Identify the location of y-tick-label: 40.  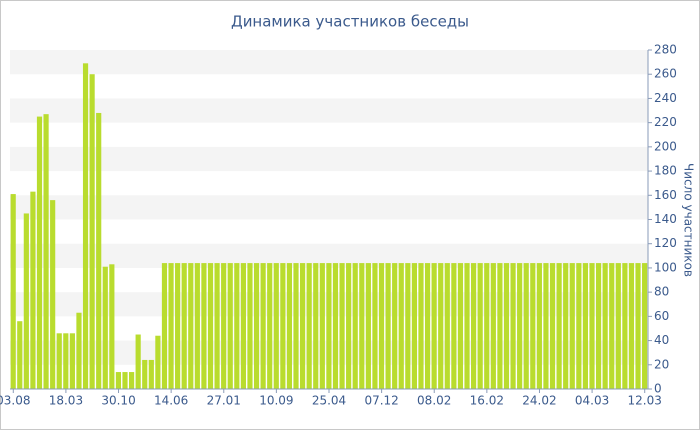
(661, 340).